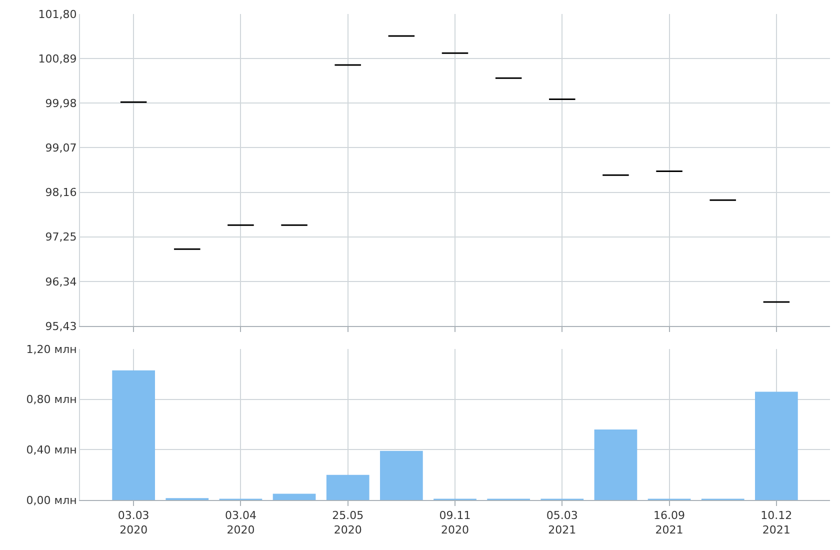 This screenshot has height=550, width=840. Describe the element at coordinates (562, 522) in the screenshot. I see `x-tick-label: 05.03 2021` at that location.